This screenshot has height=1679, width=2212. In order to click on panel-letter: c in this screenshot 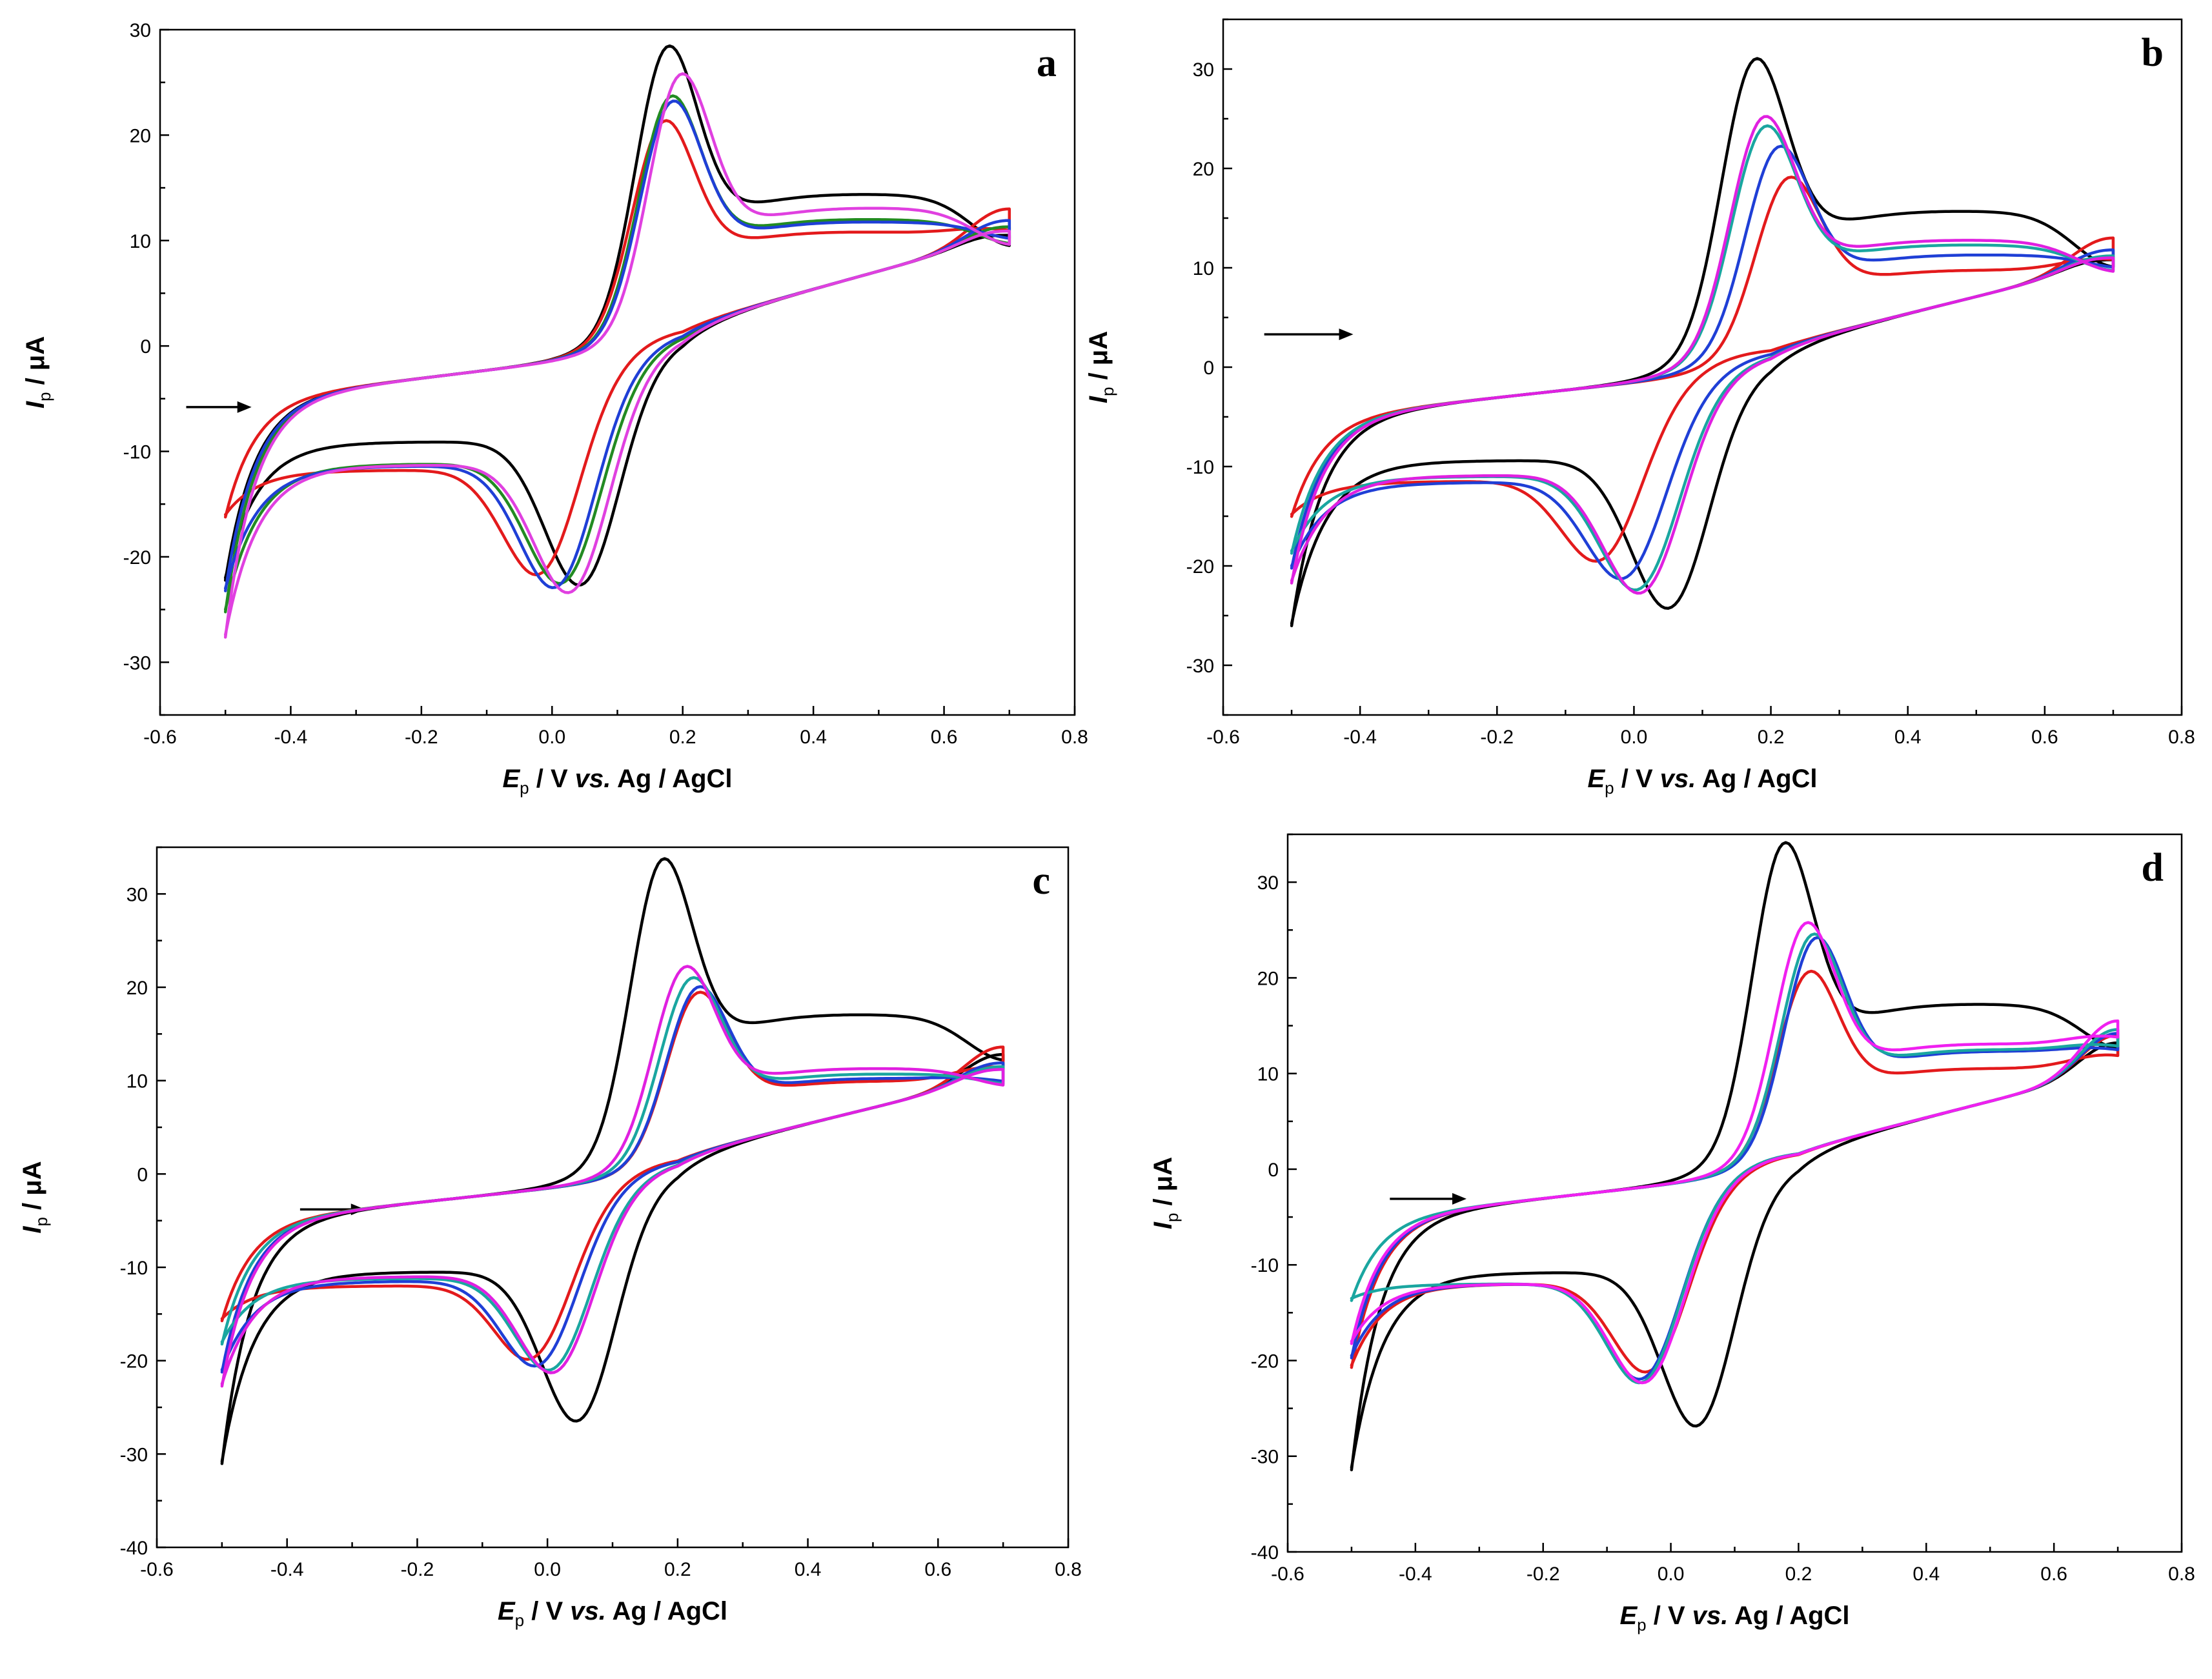, I will do `click(1041, 881)`.